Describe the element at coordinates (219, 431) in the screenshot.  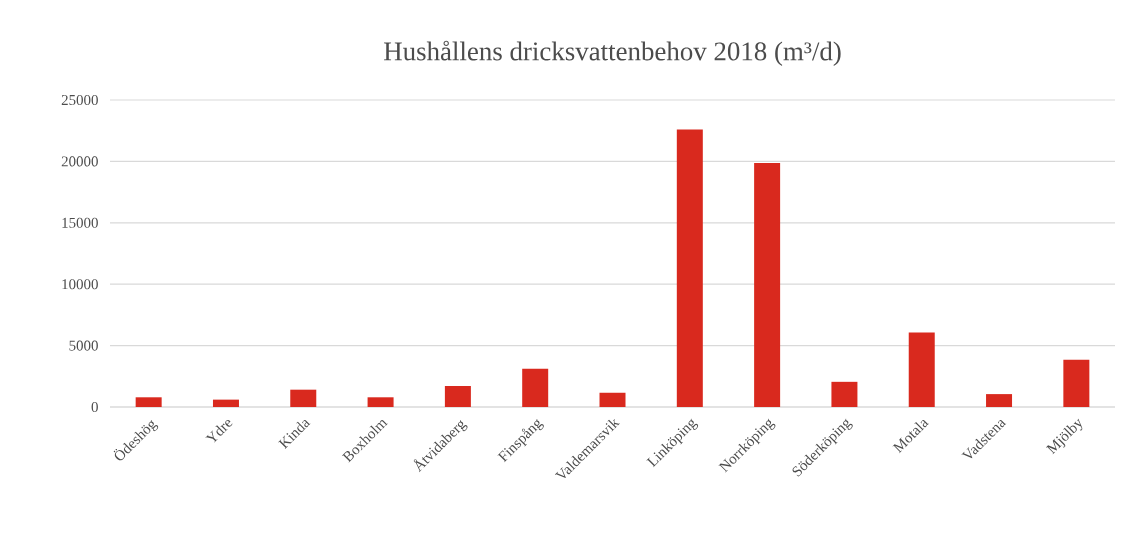
I see `x-tick-label: Ydre` at that location.